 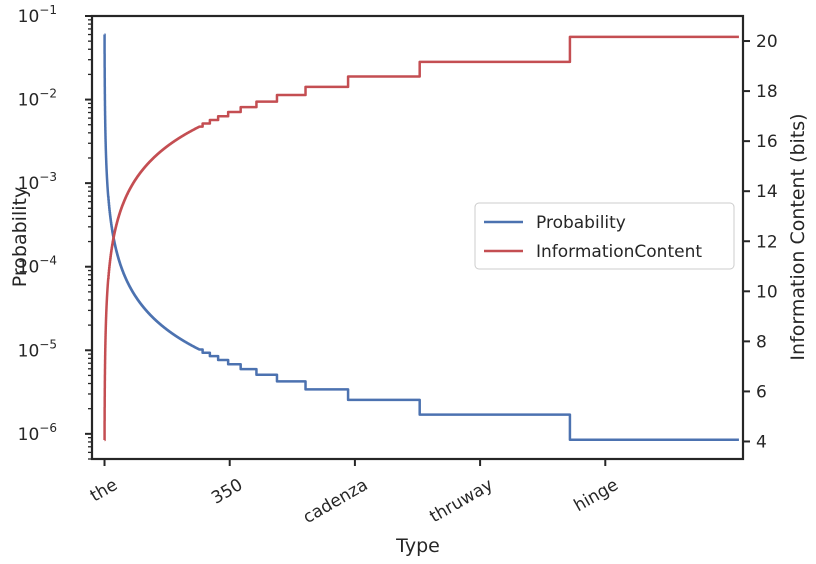 What do you see at coordinates (767, 92) in the screenshot?
I see `right-y-tick-label: 18` at bounding box center [767, 92].